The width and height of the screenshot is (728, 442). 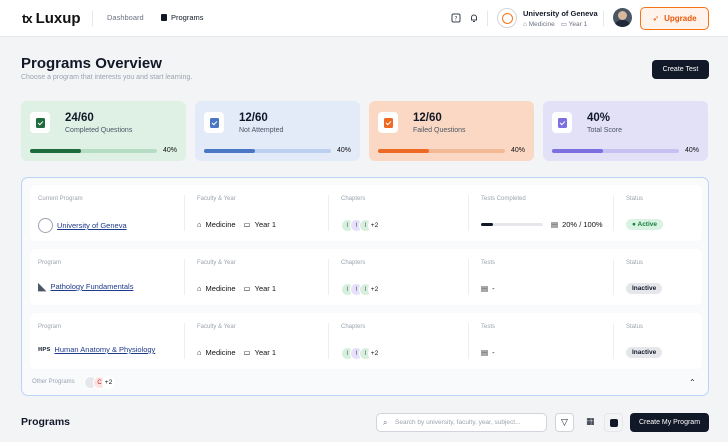 I want to click on program-link: University of Geneva, so click(x=92, y=225).